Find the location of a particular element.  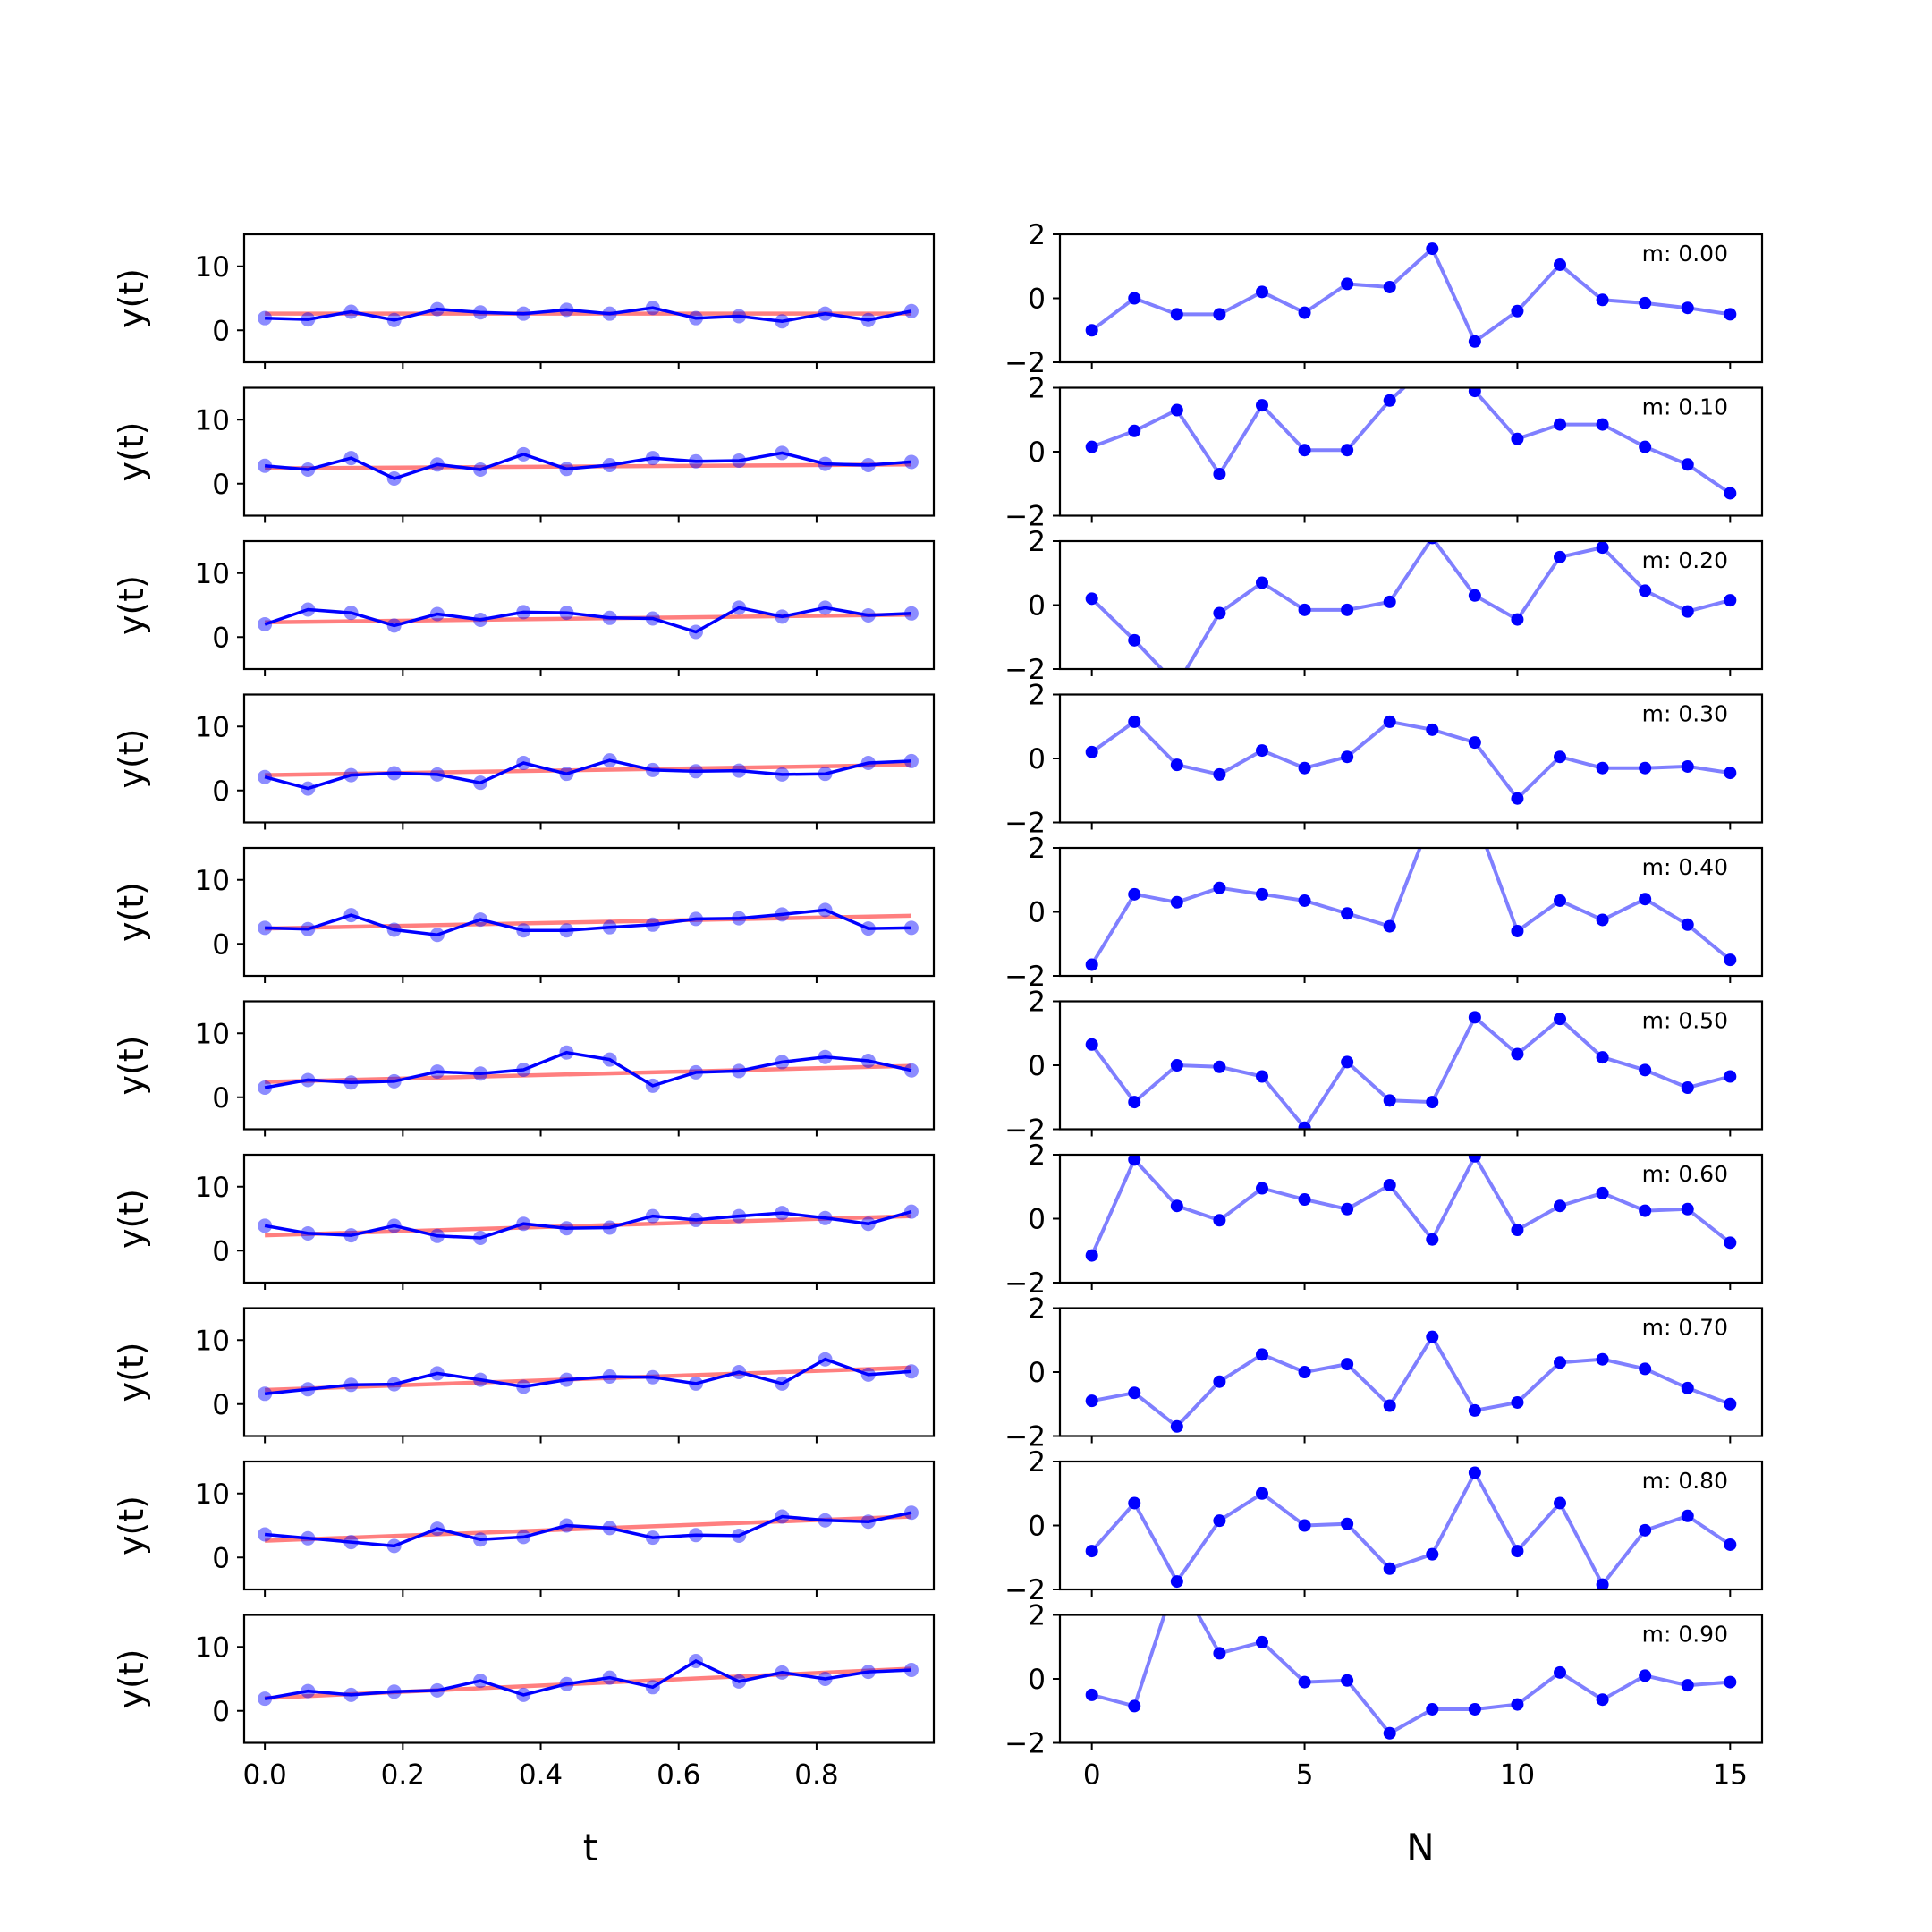

slope-annotation: m: 0.50 is located at coordinates (1685, 1021).